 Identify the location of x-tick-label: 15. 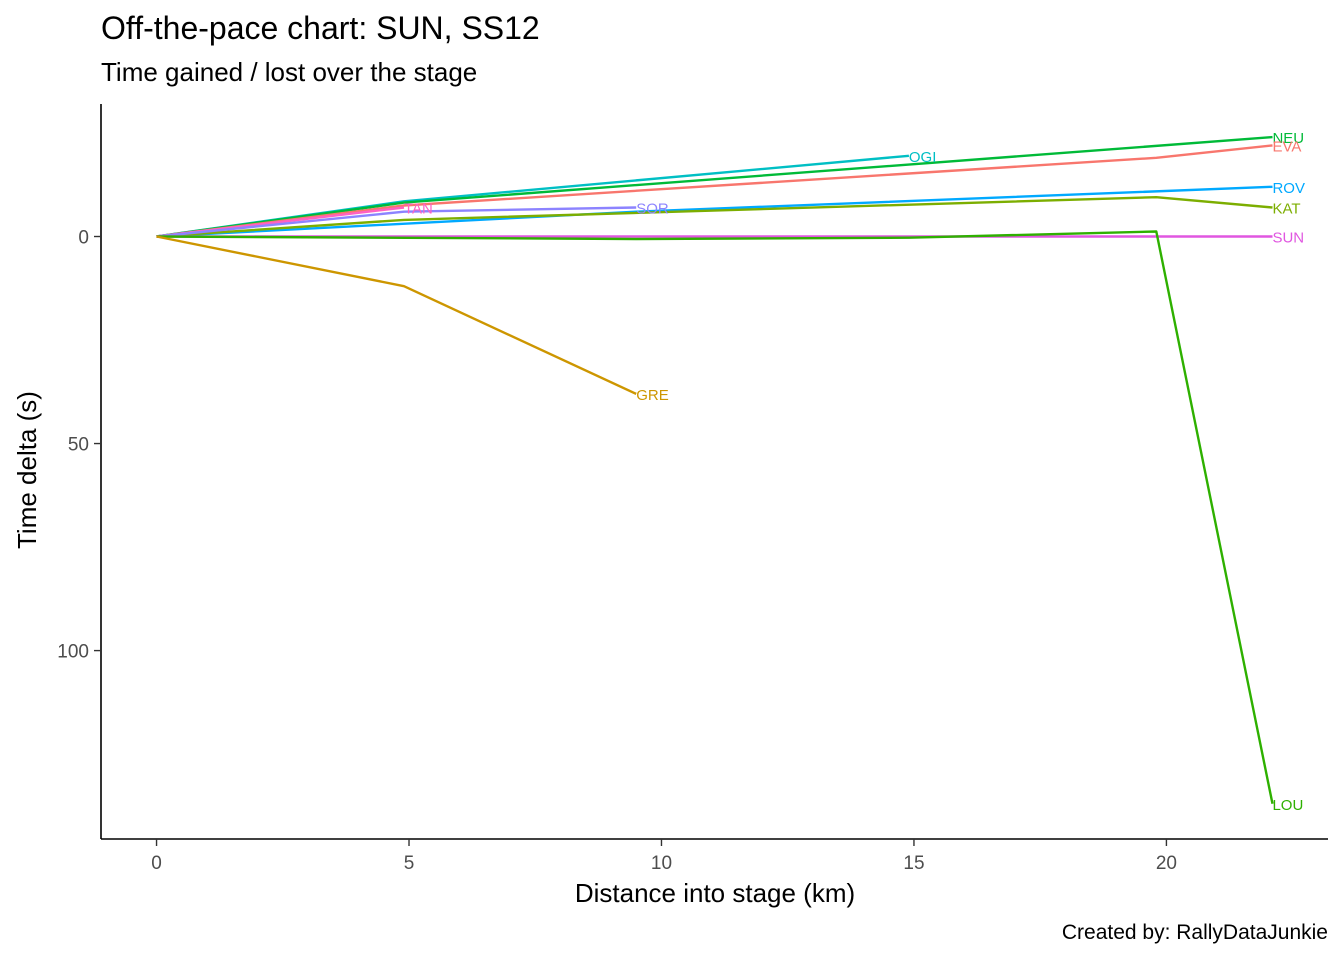
(913, 863).